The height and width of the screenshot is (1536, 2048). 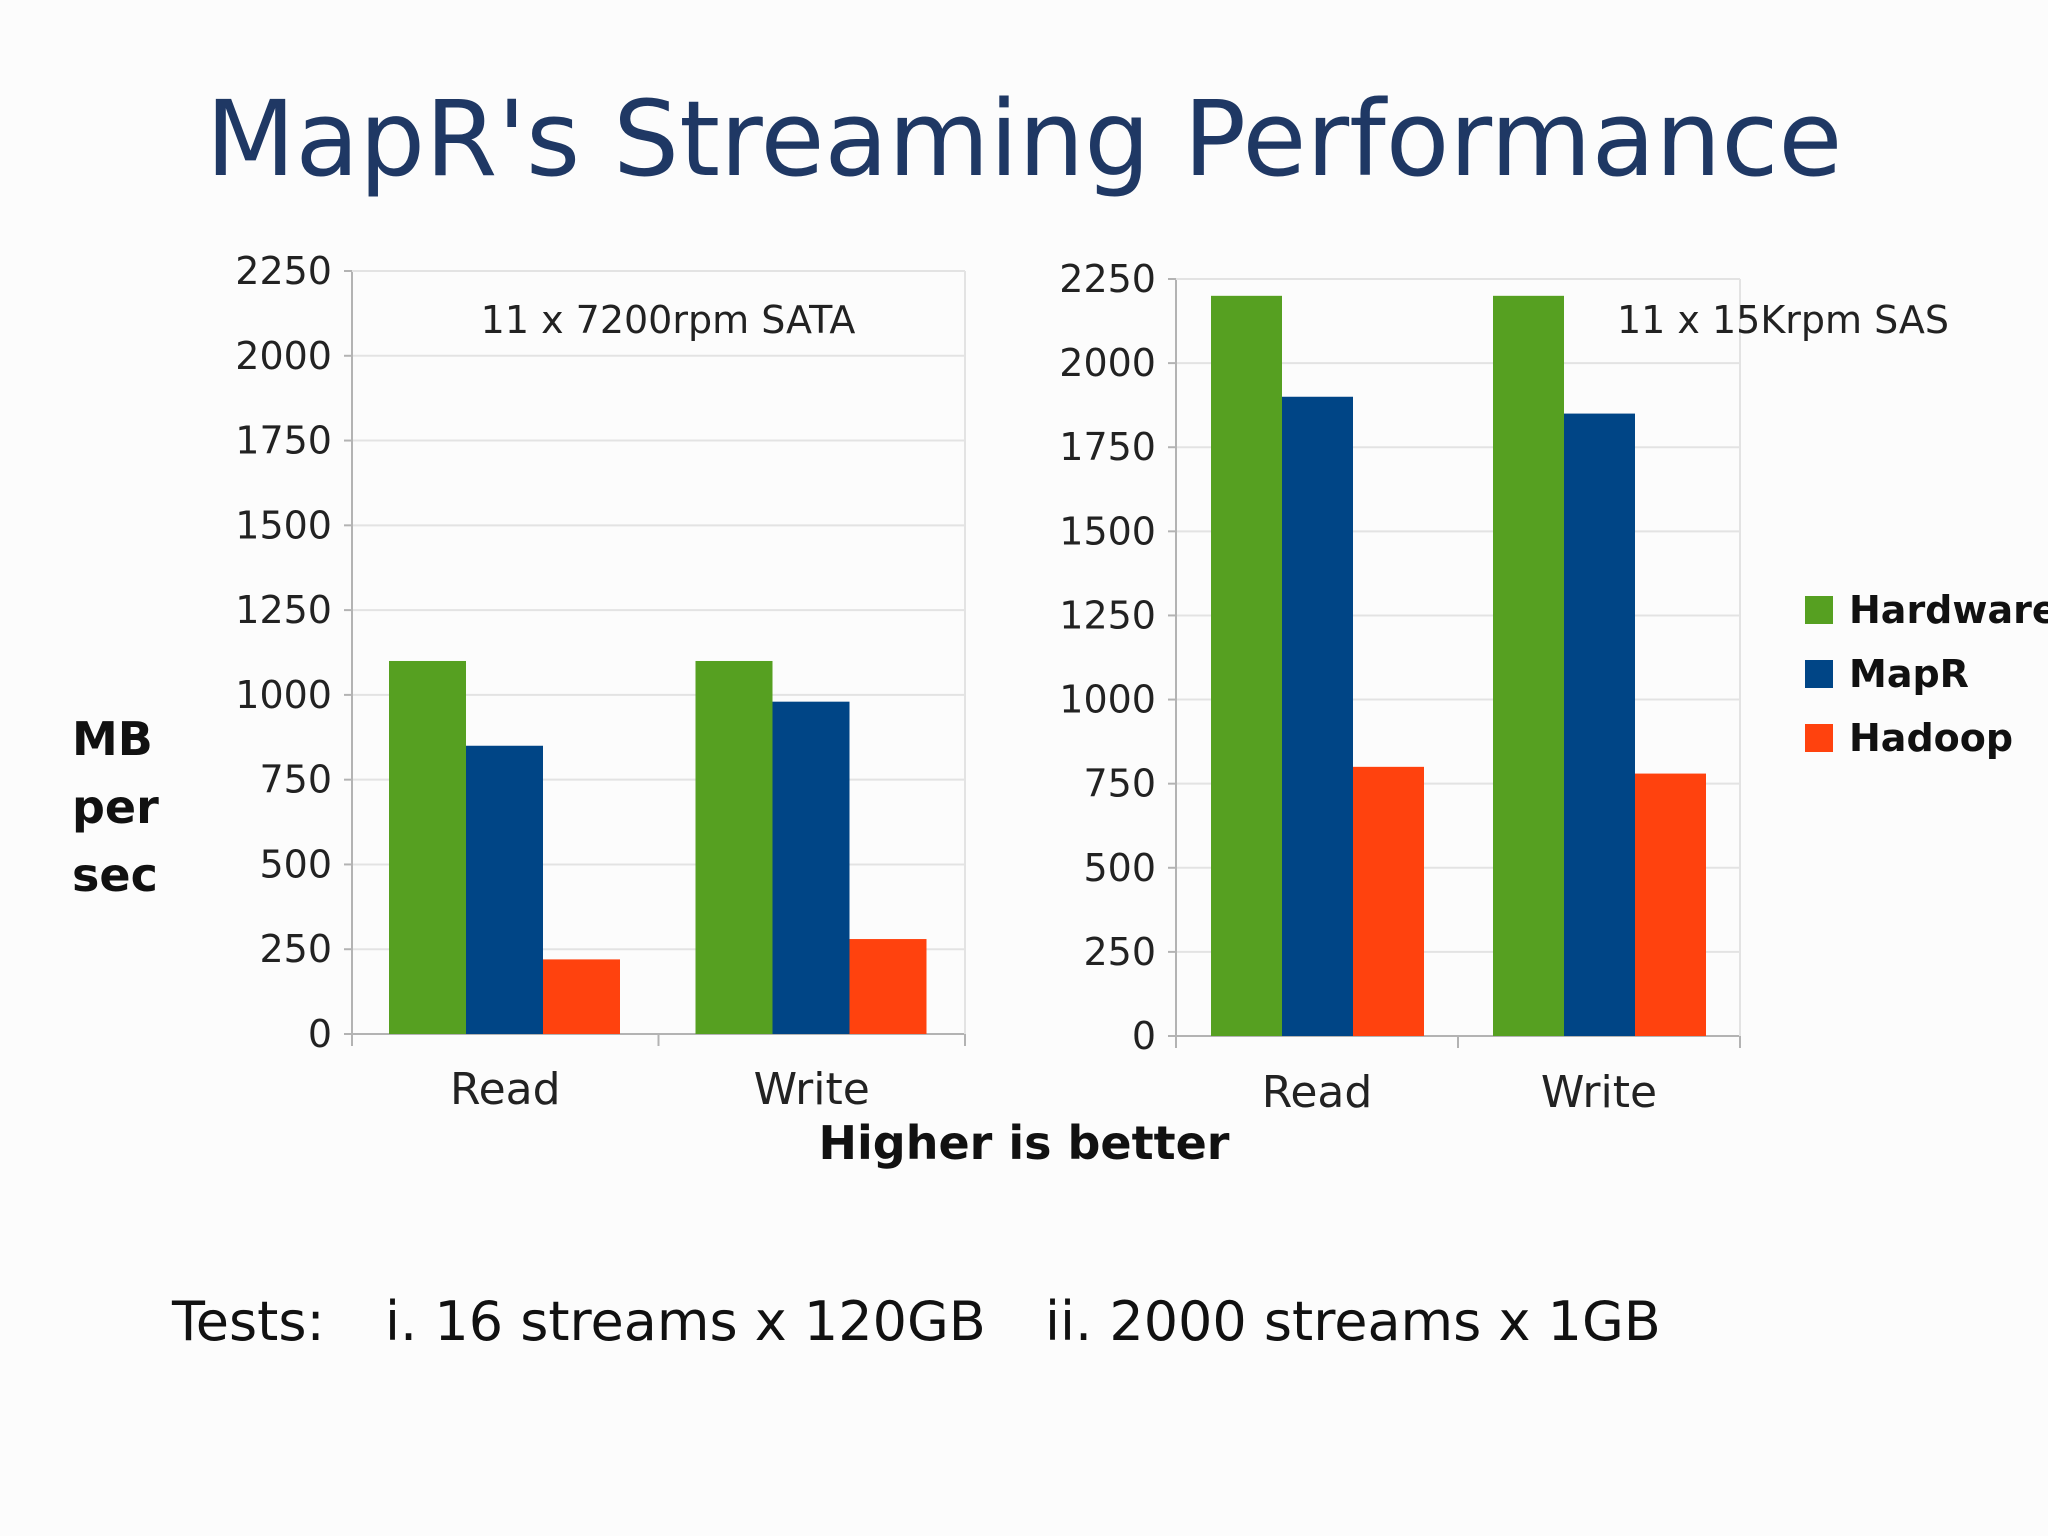 I want to click on legend-label: MapR, so click(x=1909, y=674).